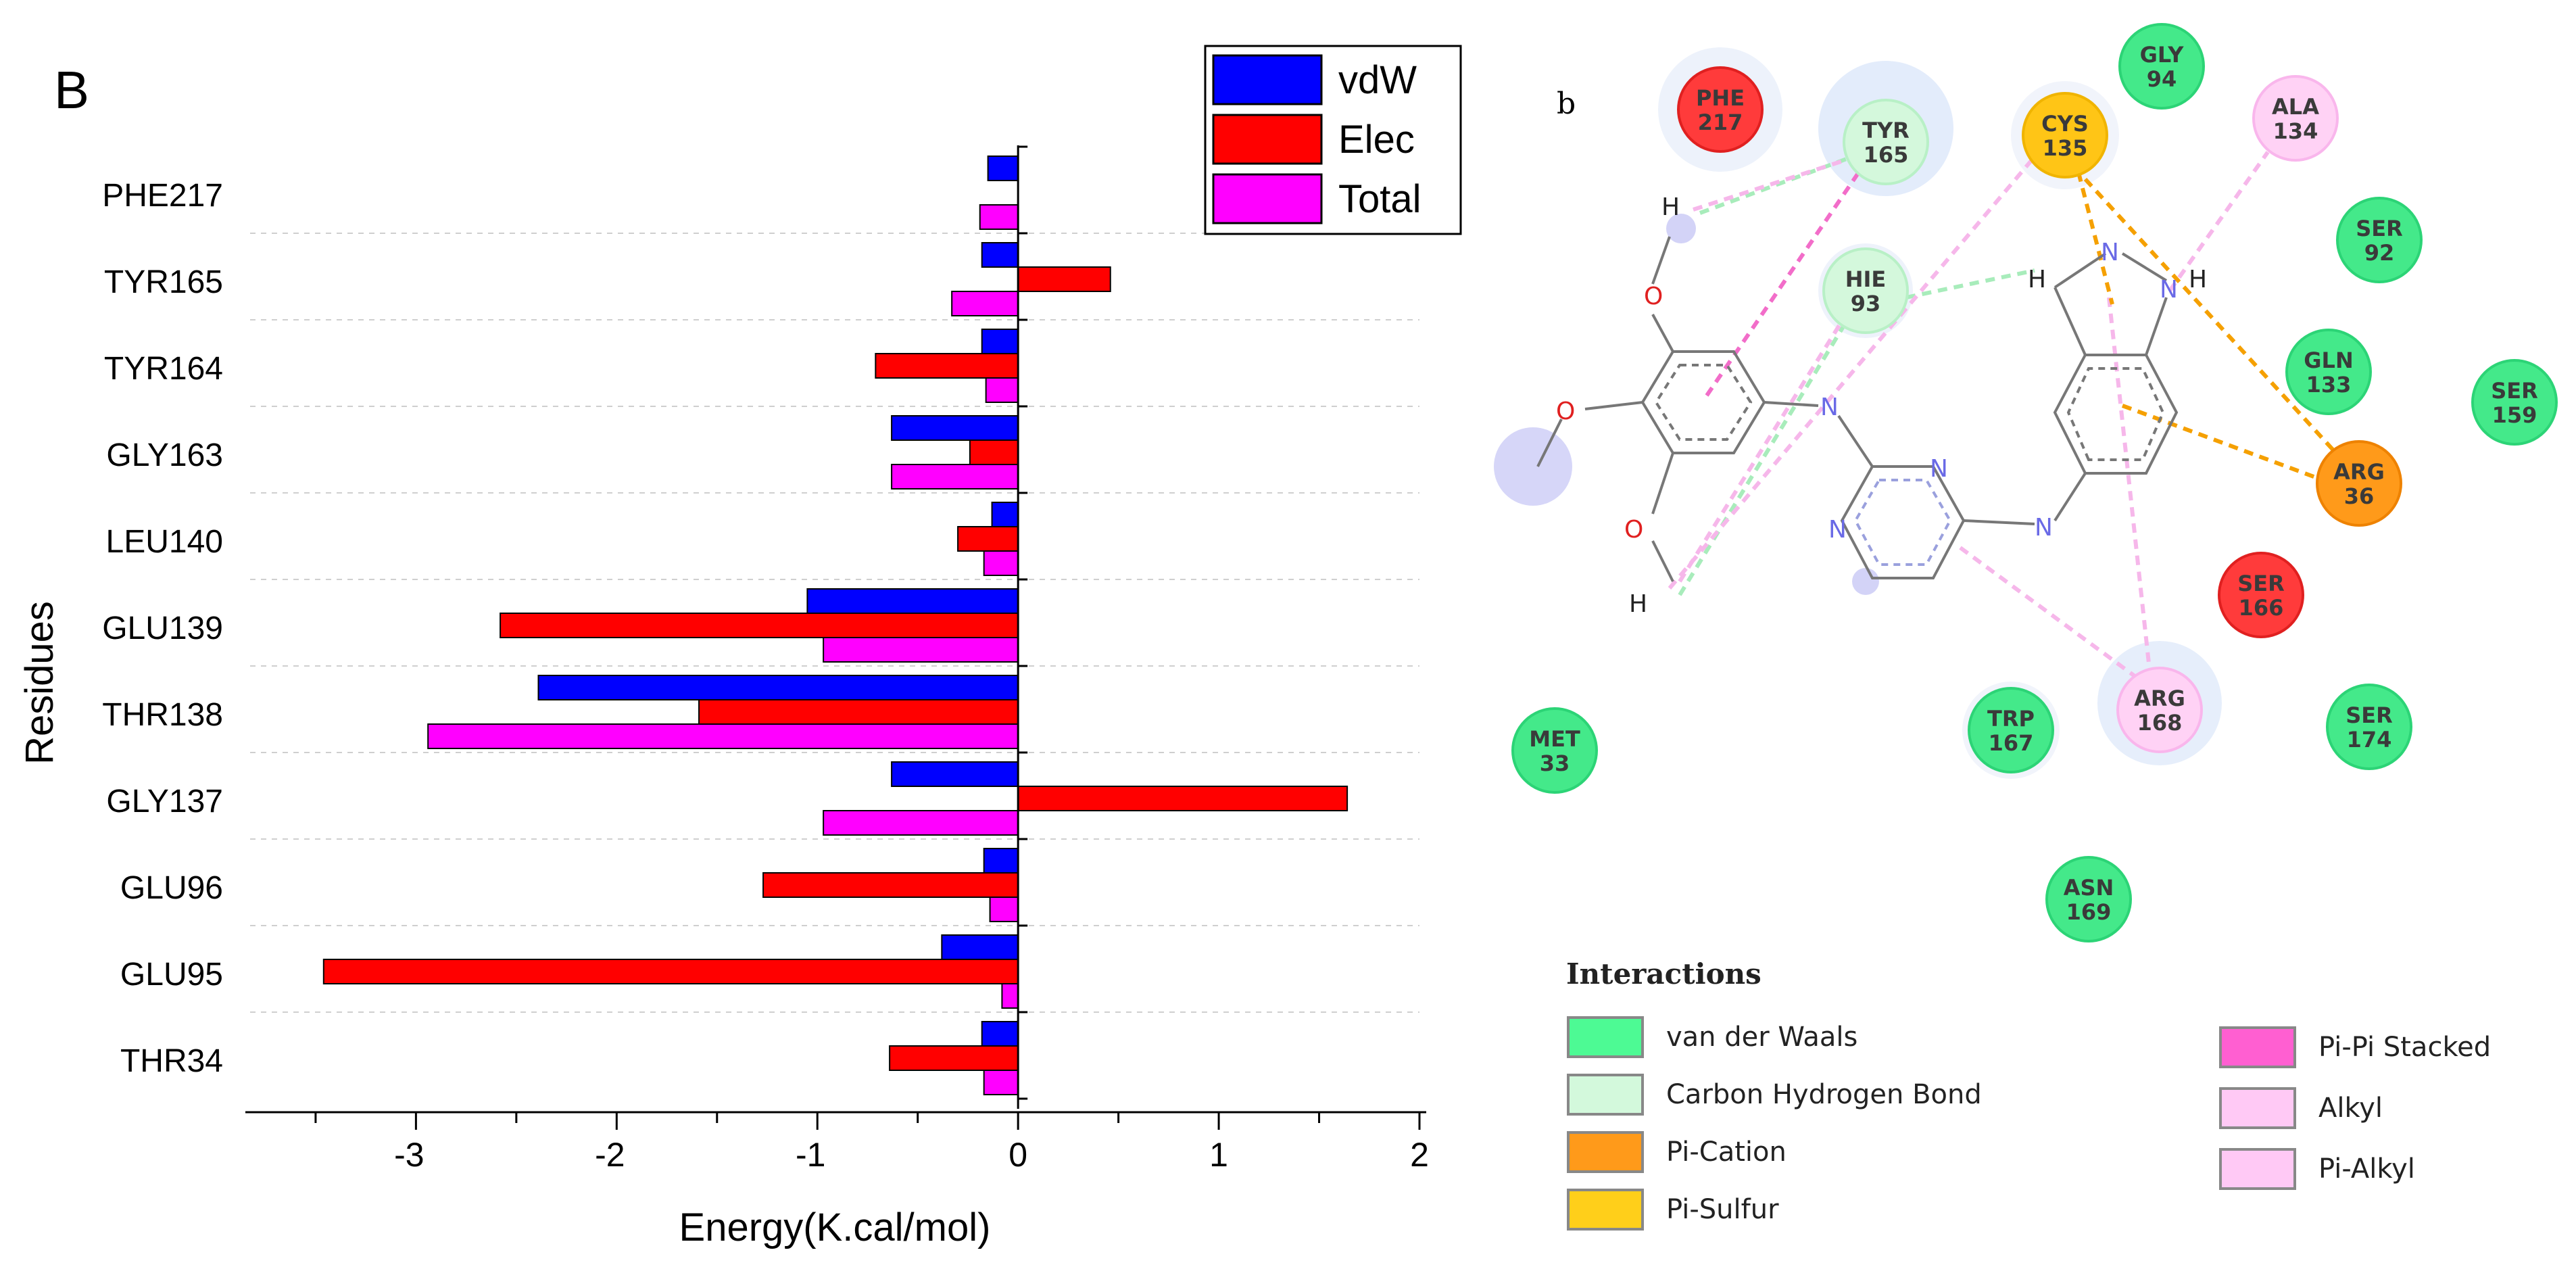 The image size is (2576, 1265). Describe the element at coordinates (1653, 296) in the screenshot. I see `atom-o1: O` at that location.